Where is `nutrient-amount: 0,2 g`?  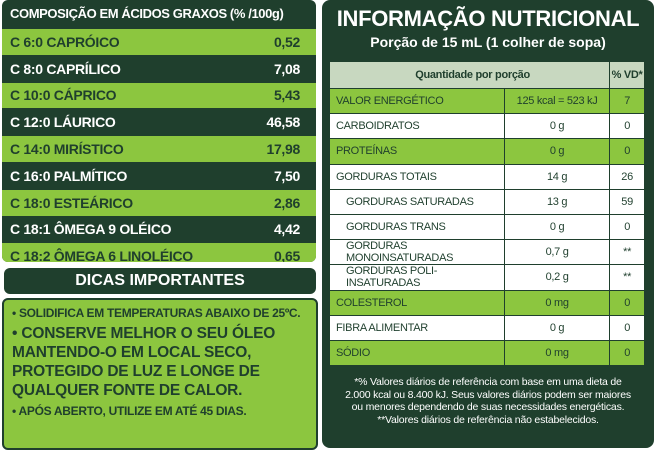
nutrient-amount: 0,2 g is located at coordinates (556, 277).